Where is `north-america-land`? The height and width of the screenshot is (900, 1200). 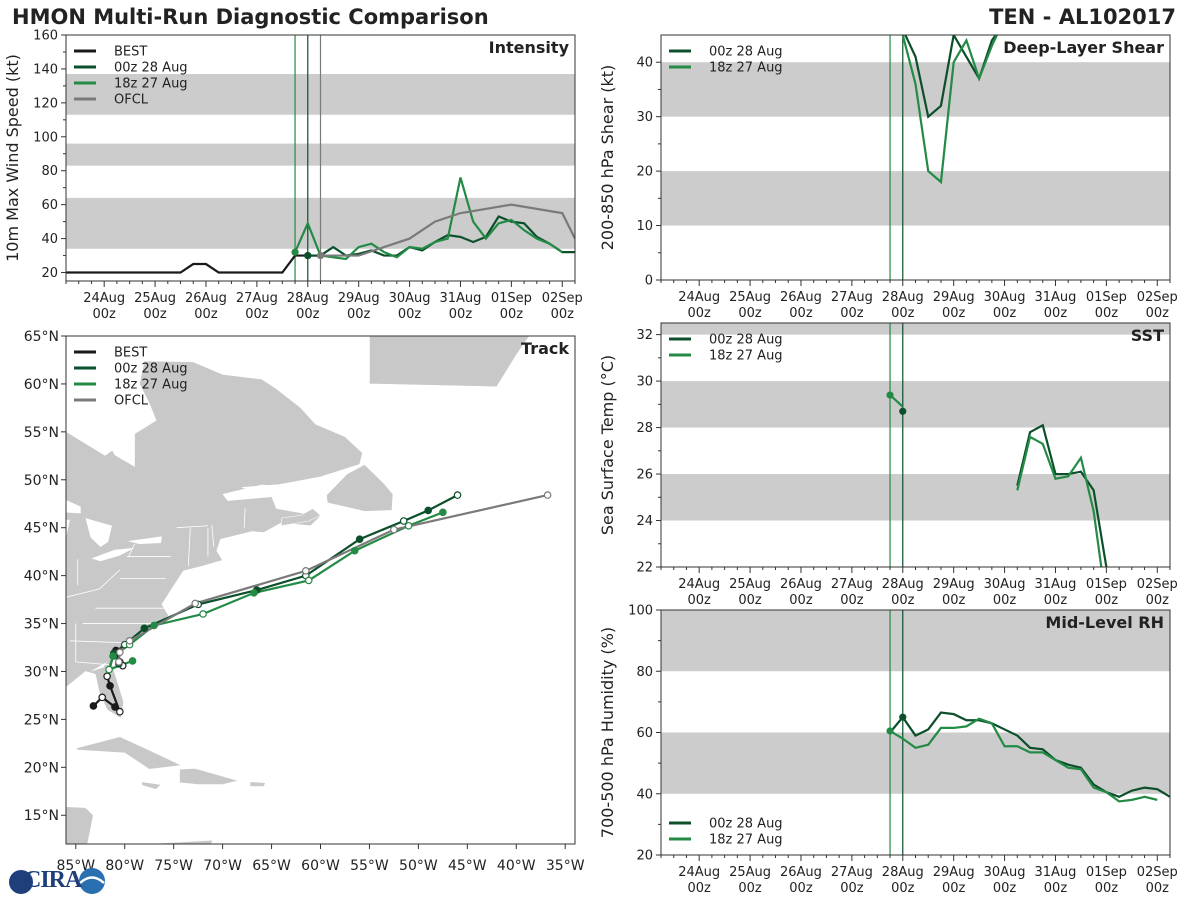
north-america-land is located at coordinates (214, 539).